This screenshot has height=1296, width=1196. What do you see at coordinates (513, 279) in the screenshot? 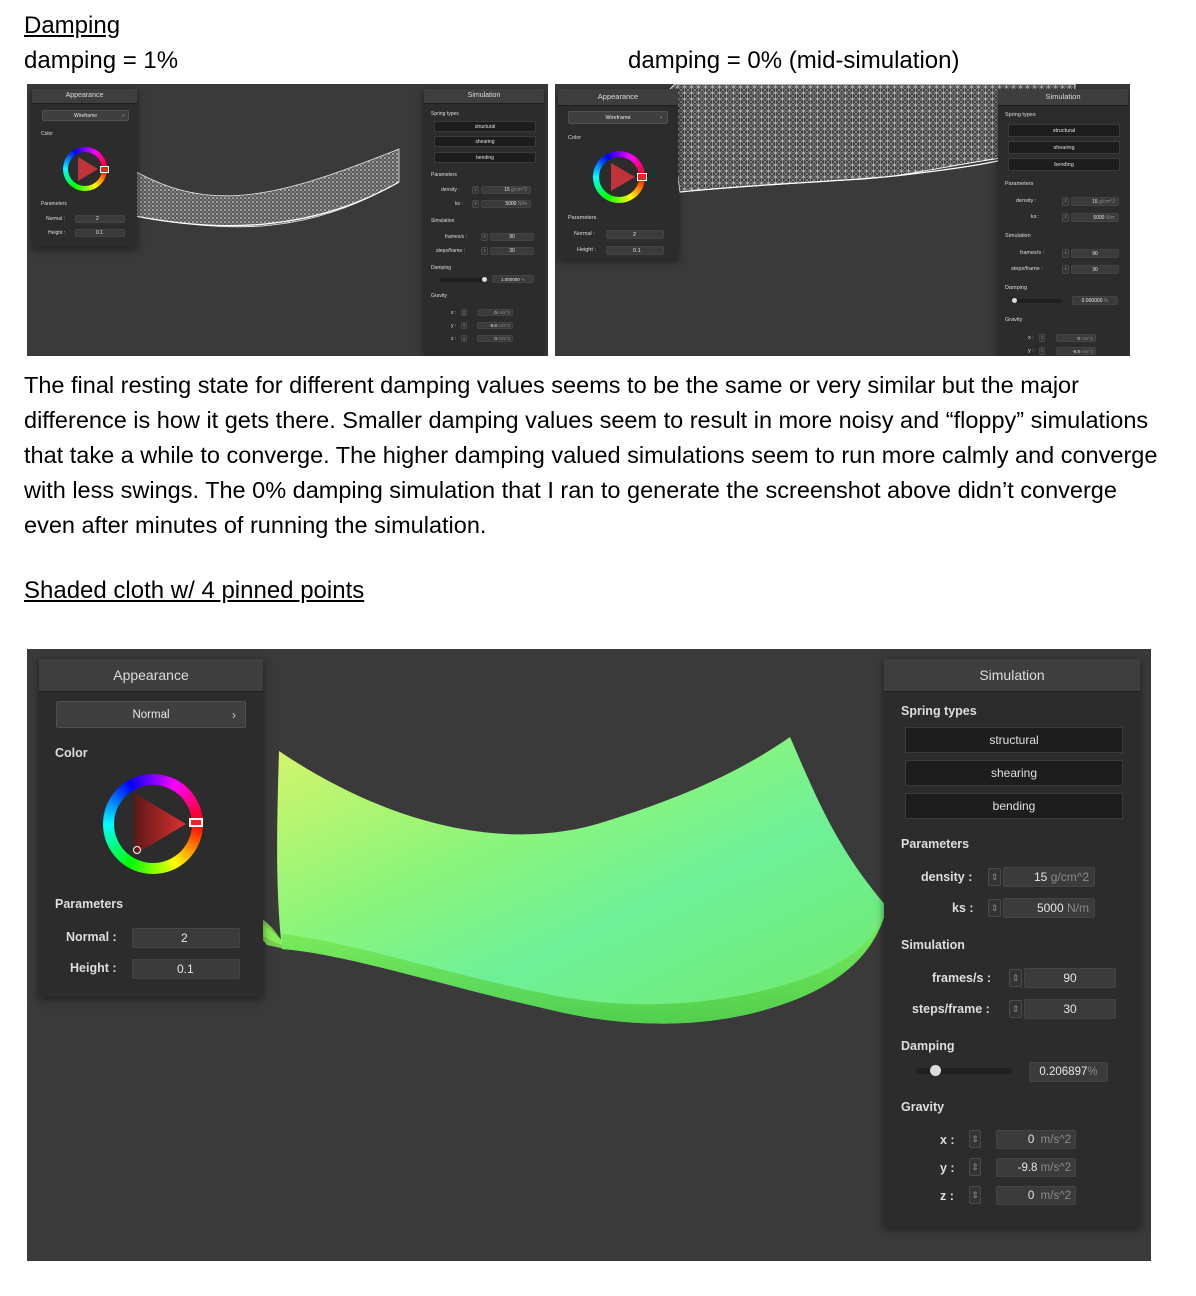
I see `damping-input: 1.000000 %` at bounding box center [513, 279].